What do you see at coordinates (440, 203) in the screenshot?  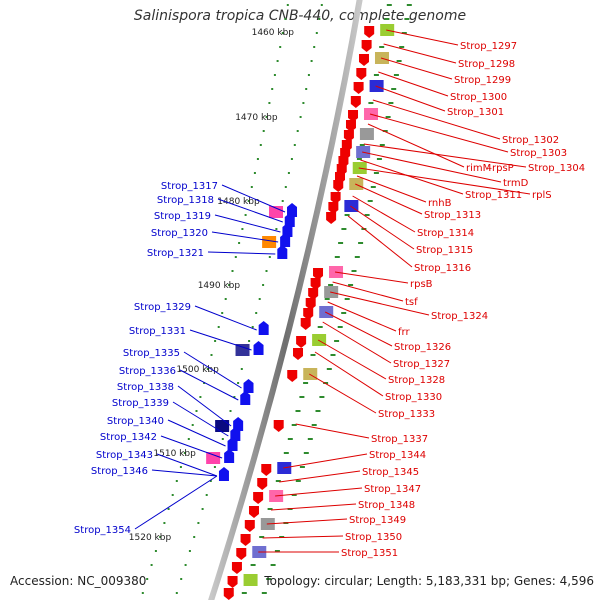 I see `gene-label-rnhB: rnhB` at bounding box center [440, 203].